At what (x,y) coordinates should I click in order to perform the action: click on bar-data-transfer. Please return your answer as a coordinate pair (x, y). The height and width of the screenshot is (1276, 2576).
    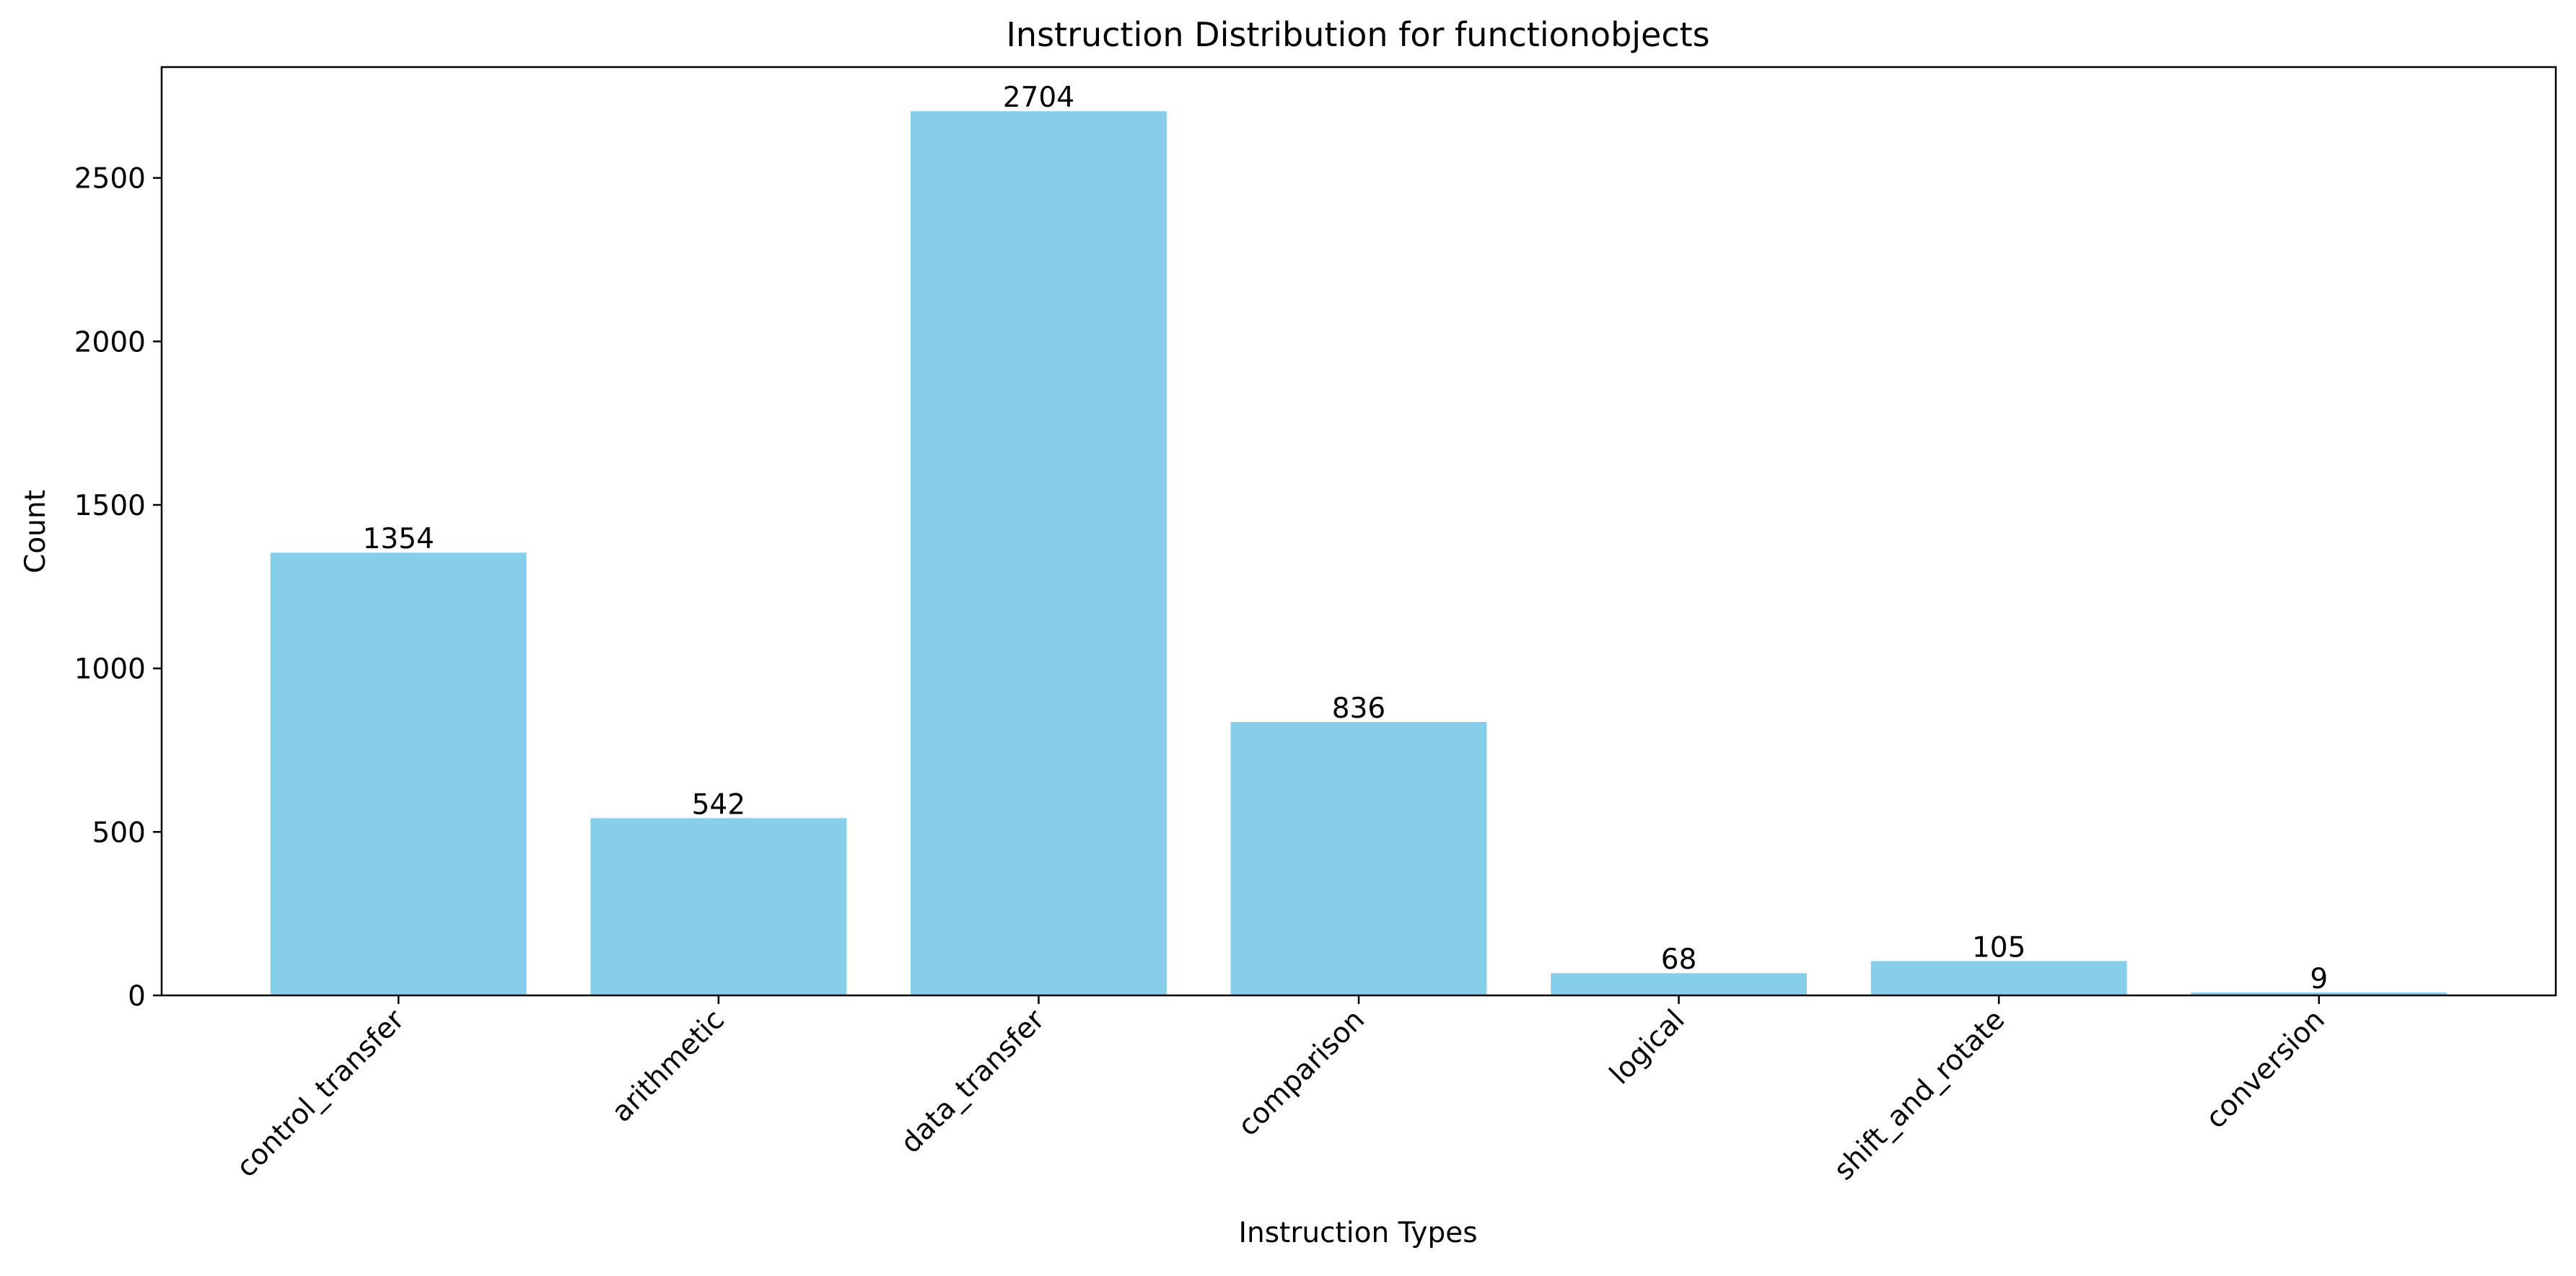
    Looking at the image, I should click on (1038, 553).